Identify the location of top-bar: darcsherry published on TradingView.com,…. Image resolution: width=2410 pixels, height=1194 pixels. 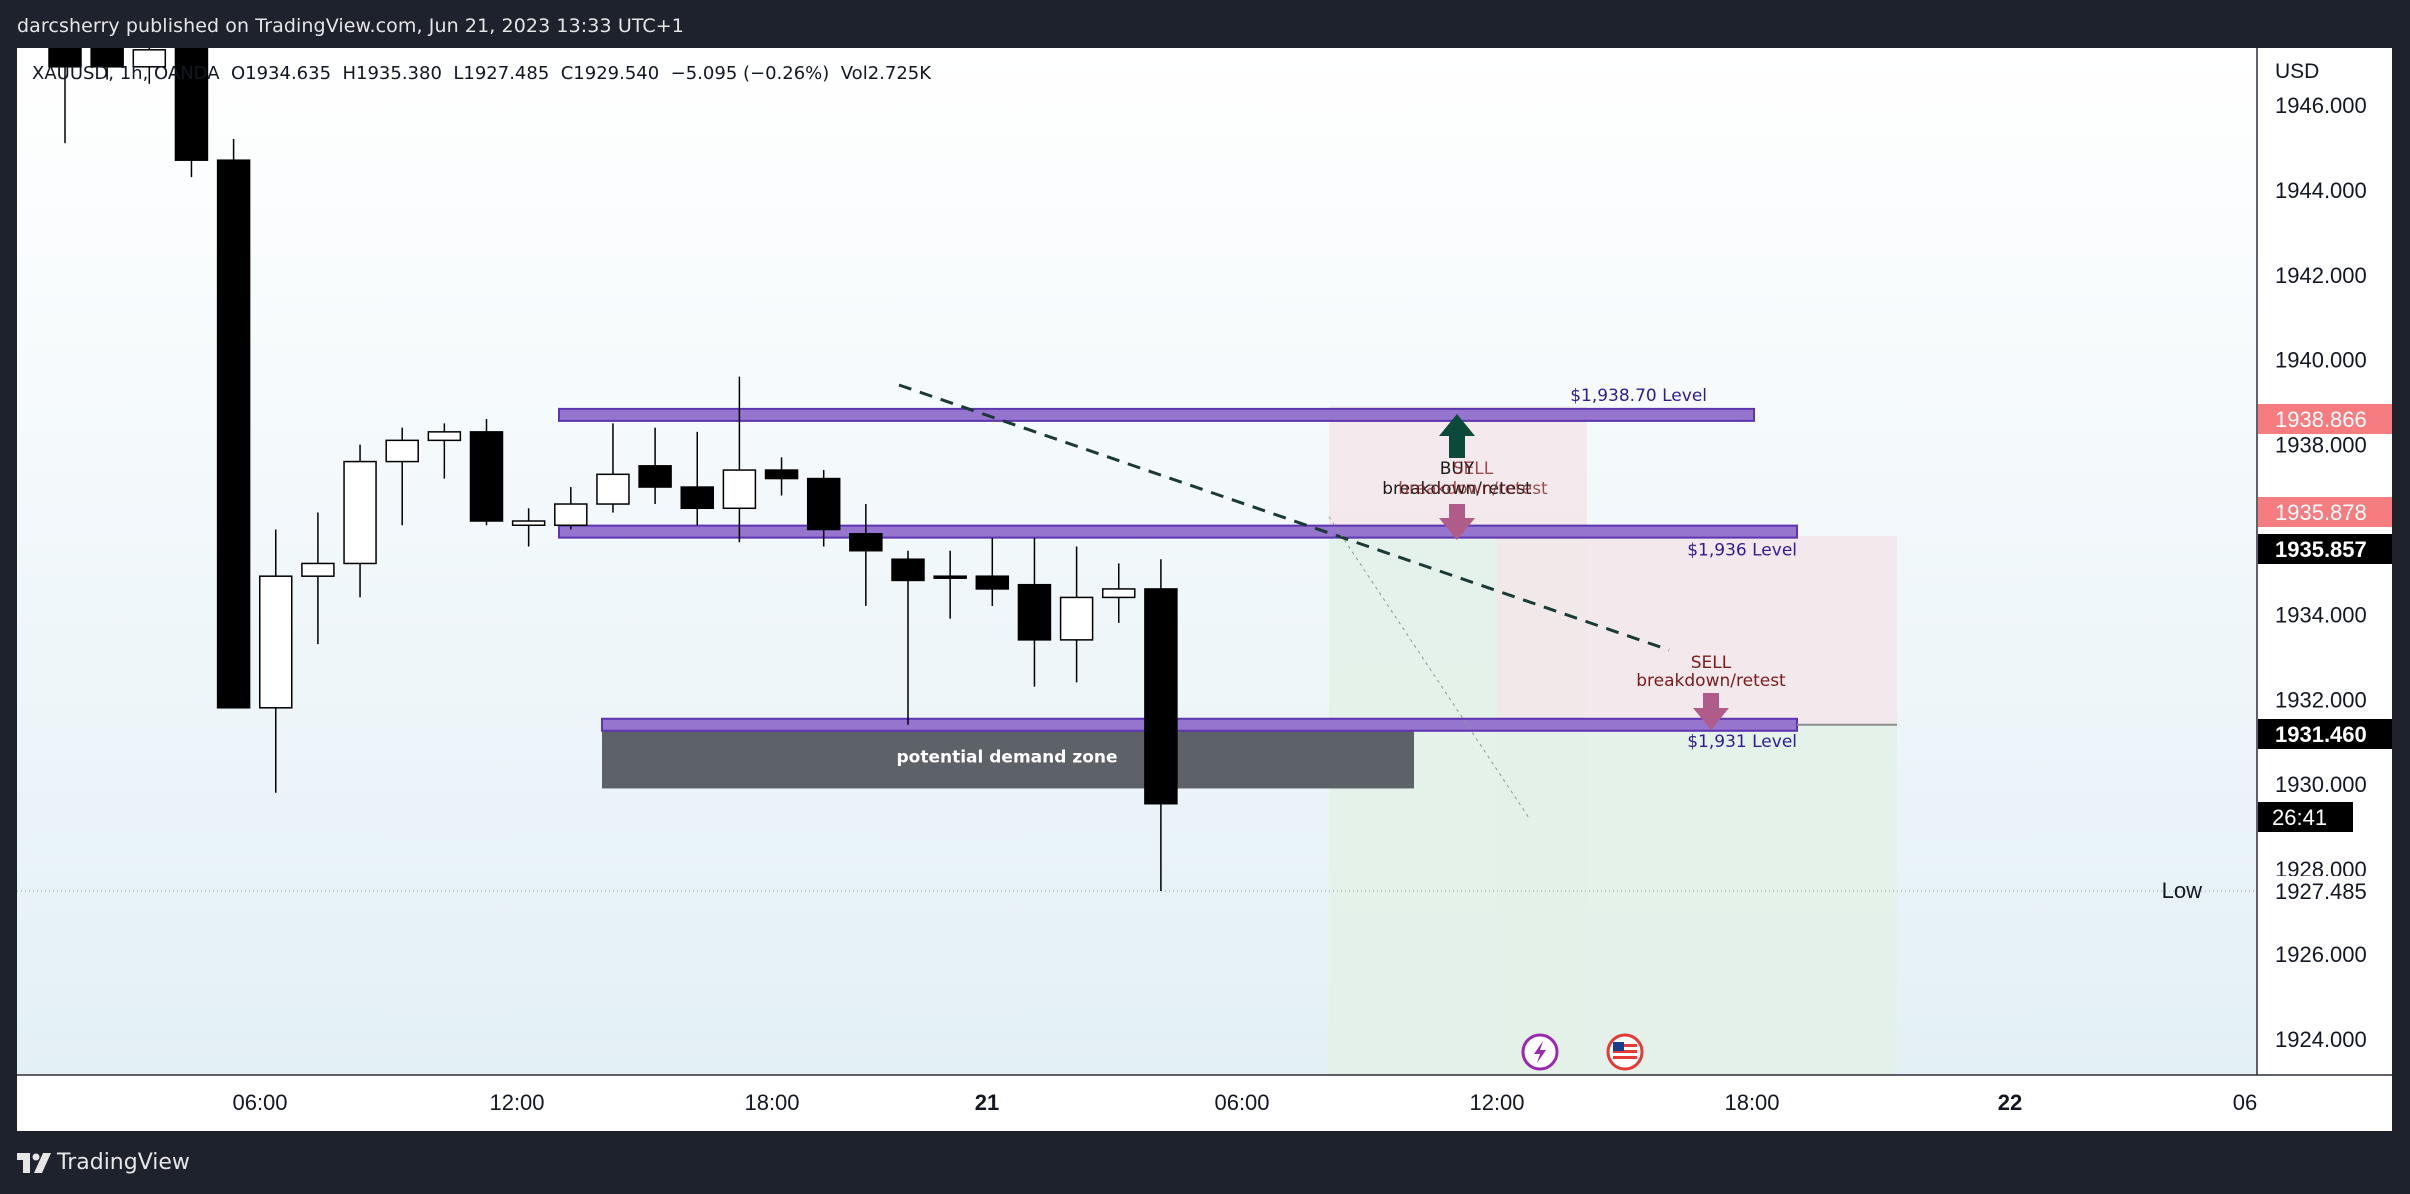
(1205, 24).